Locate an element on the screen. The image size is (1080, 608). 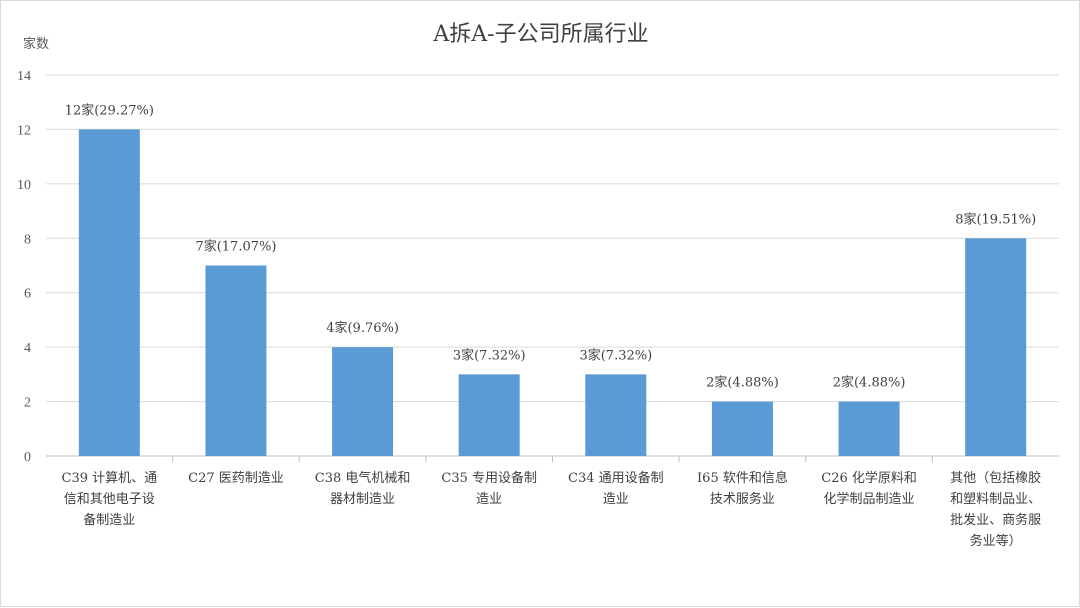
data-label: 8家(19.51%) is located at coordinates (995, 219).